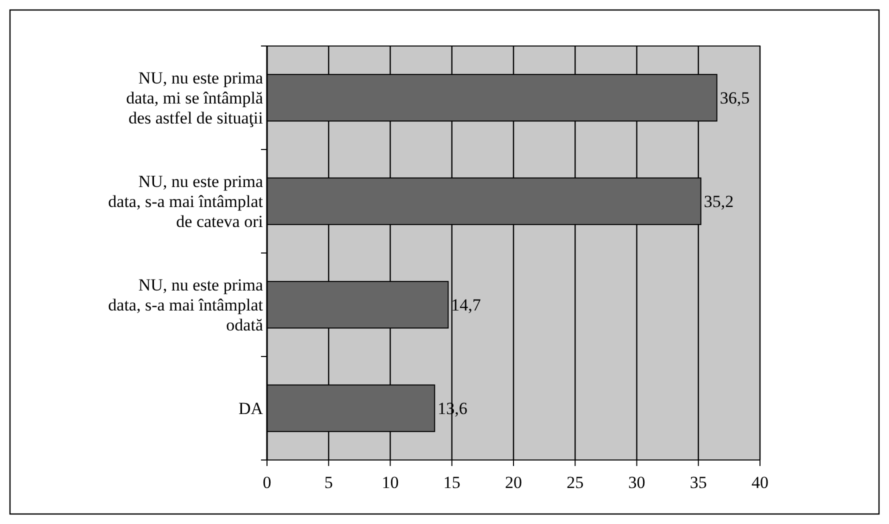 This screenshot has height=524, width=889. Describe the element at coordinates (328, 482) in the screenshot. I see `x-tick-label: 5` at that location.